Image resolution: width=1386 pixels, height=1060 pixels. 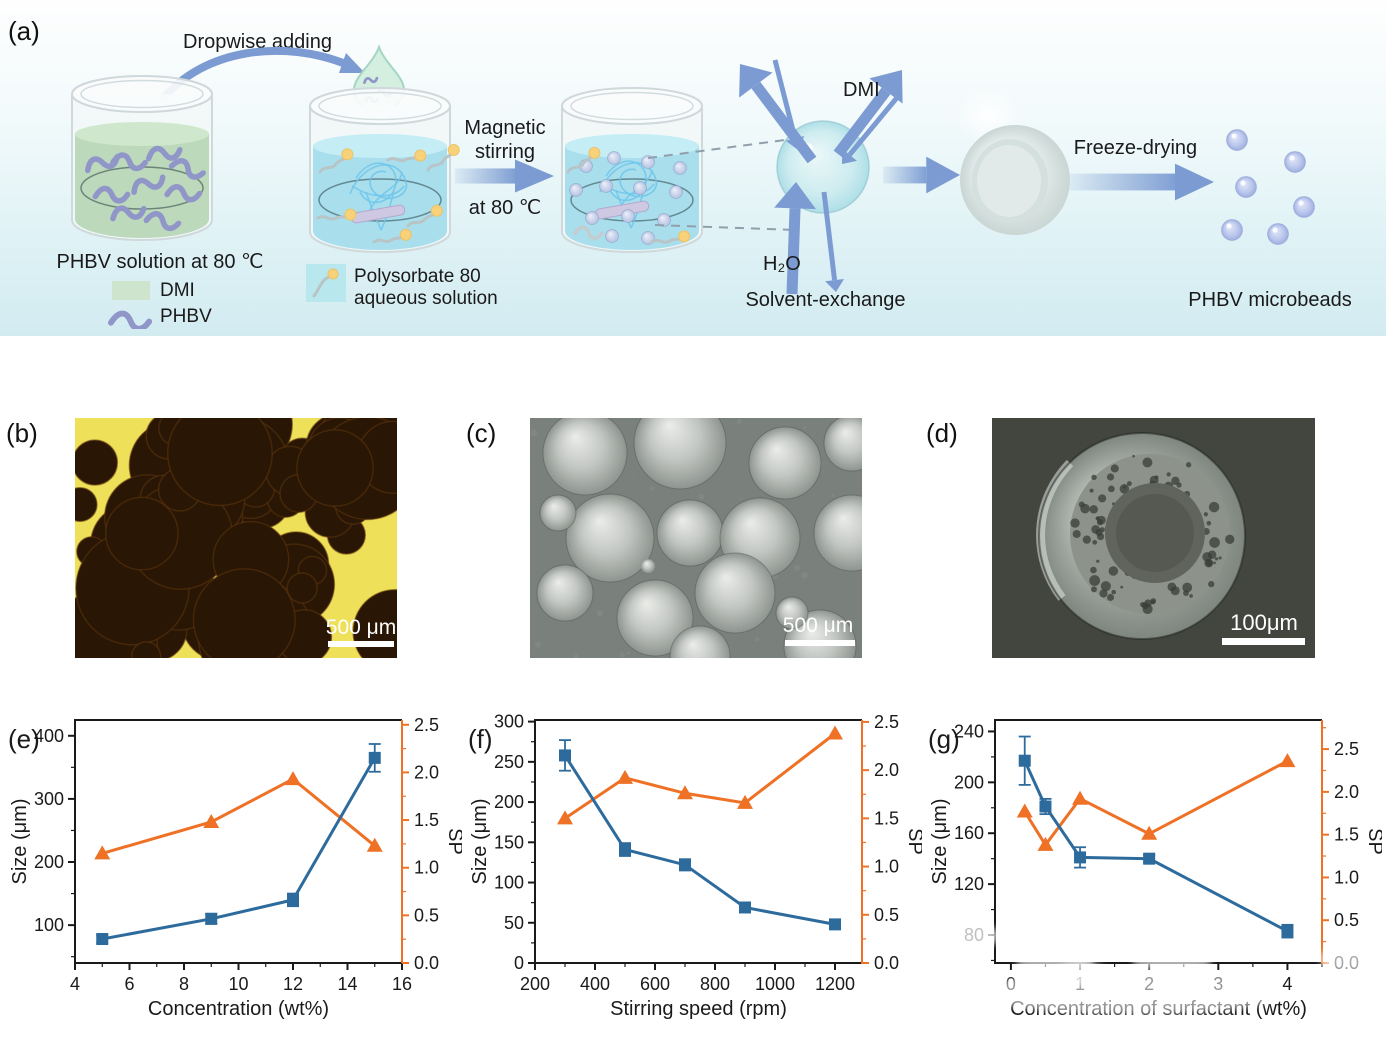 I want to click on sem-micrograph-image: 500 μm, so click(x=710, y=541).